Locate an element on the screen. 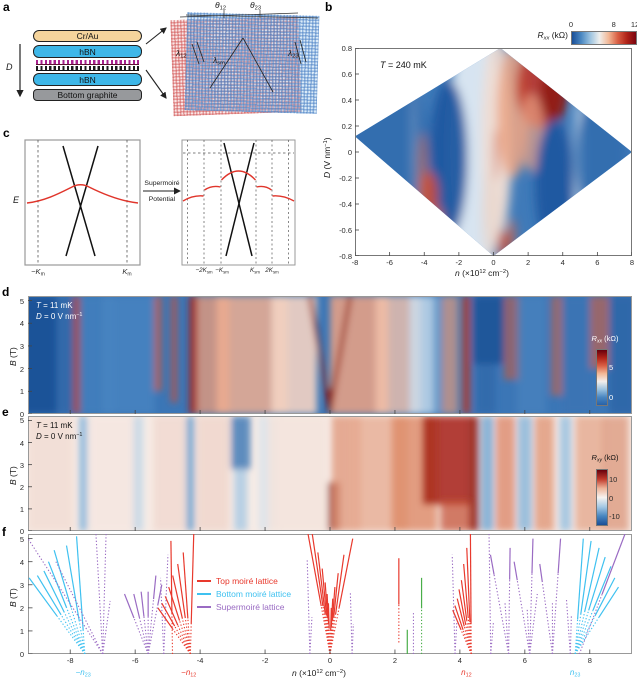 The width and height of the screenshot is (637, 685). e-ytick: 0 is located at coordinates (21, 531).